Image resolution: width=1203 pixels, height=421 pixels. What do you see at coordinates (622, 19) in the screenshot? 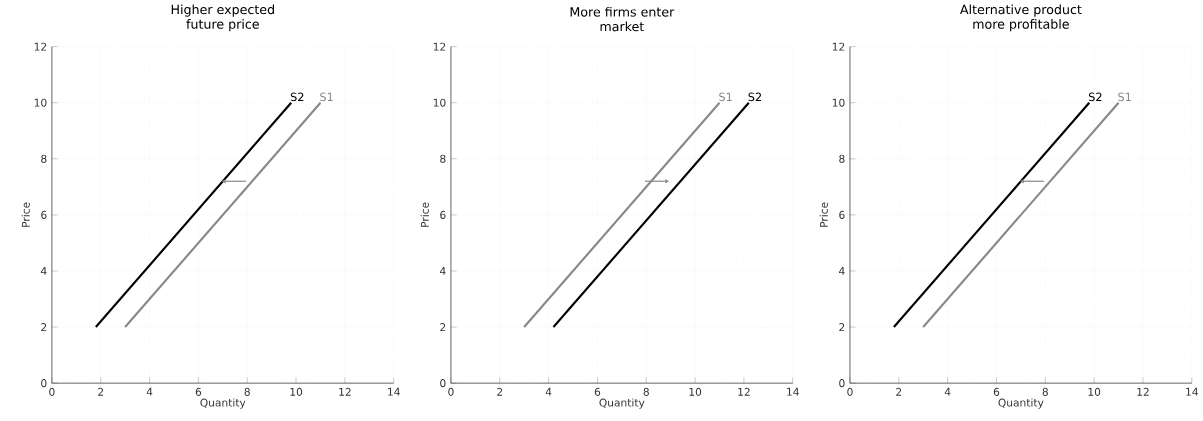
I see `chart-title: More firms enter market` at bounding box center [622, 19].